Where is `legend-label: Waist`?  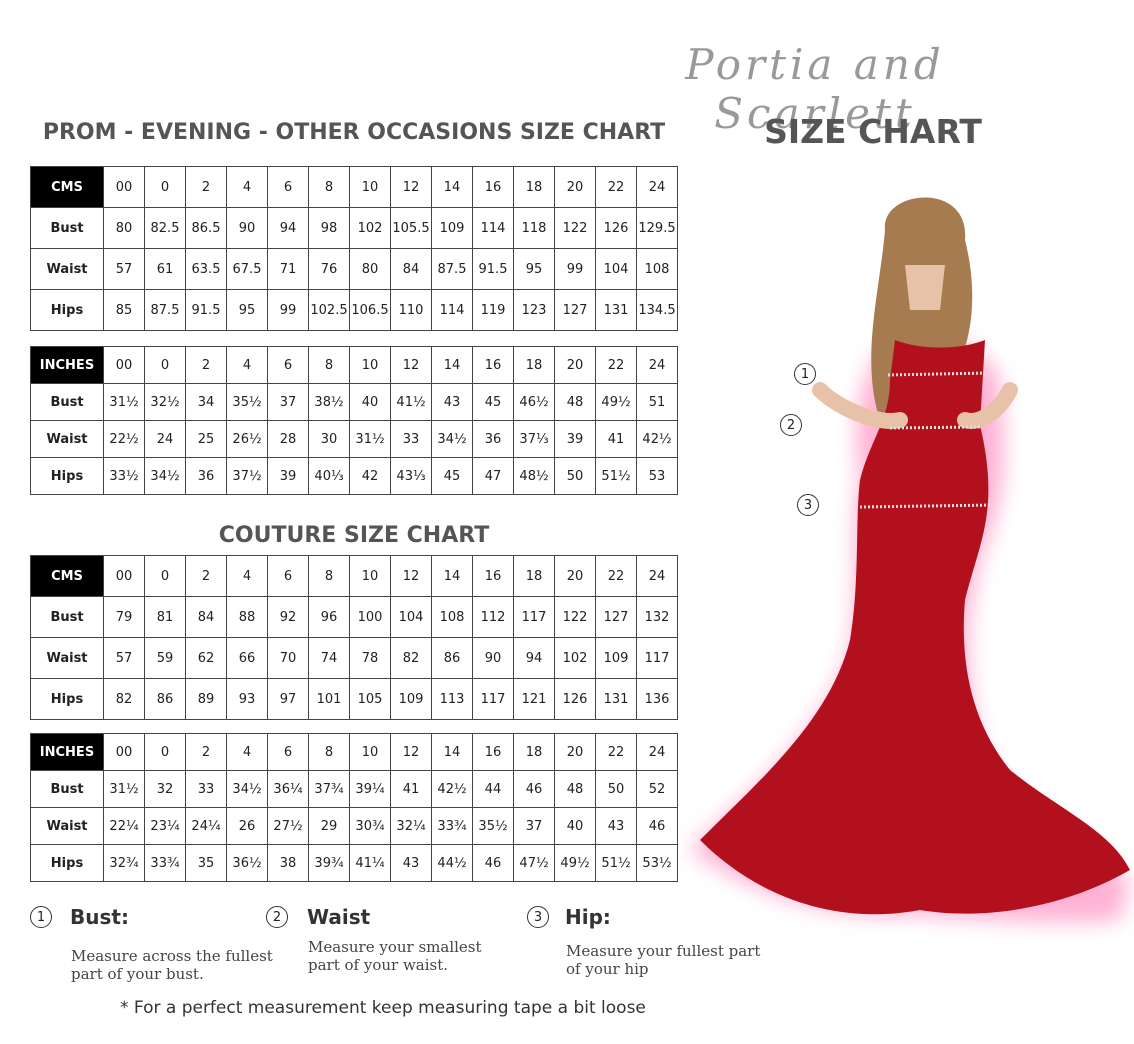 legend-label: Waist is located at coordinates (339, 917).